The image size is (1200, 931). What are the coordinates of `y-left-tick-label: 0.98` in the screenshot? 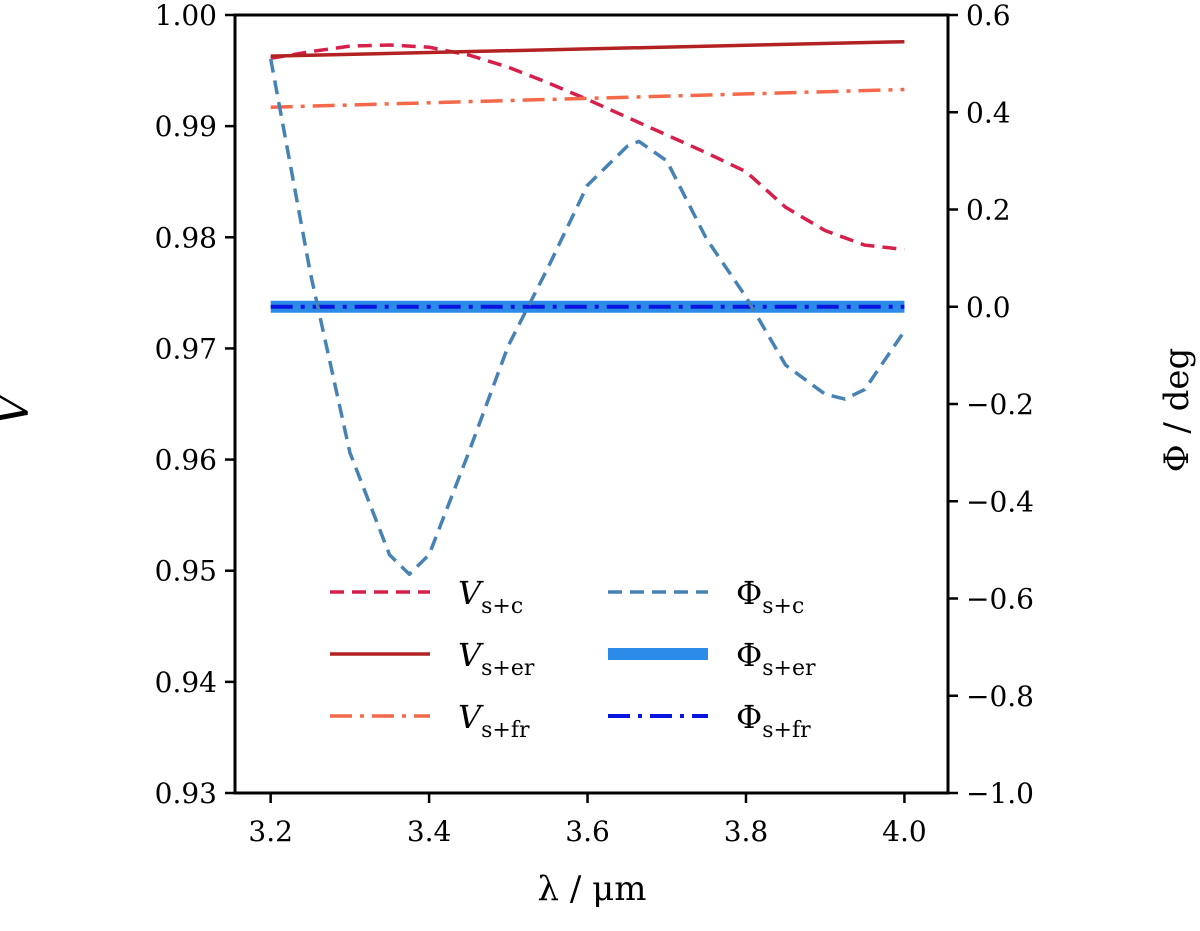 It's located at (186, 237).